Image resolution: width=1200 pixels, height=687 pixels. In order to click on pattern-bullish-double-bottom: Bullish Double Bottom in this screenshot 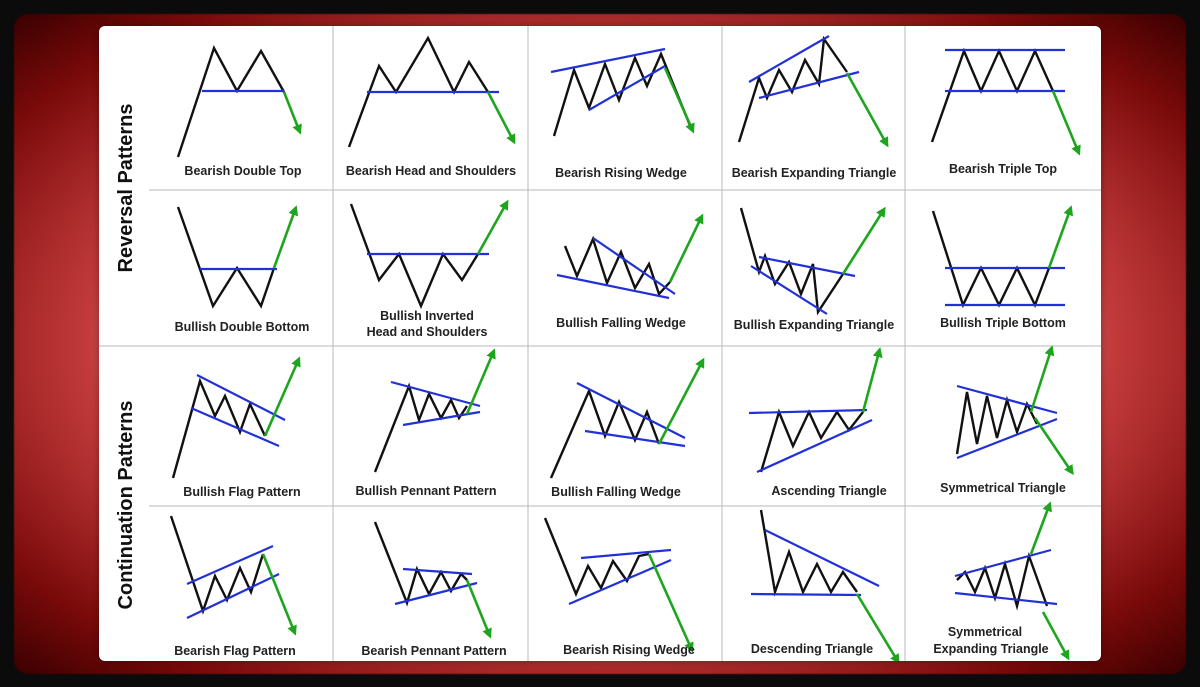, I will do `click(242, 269)`.